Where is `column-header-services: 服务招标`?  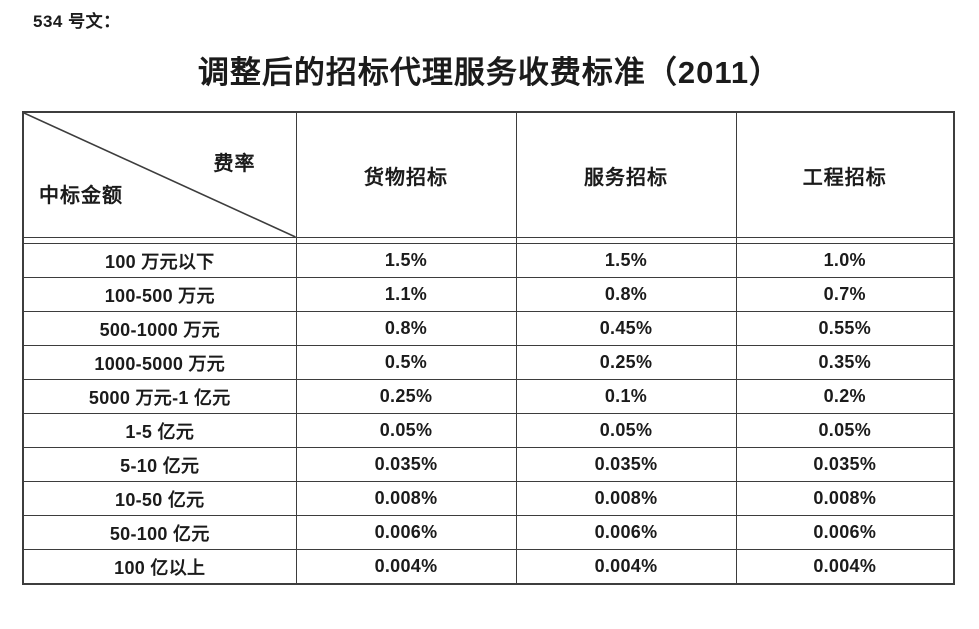
column-header-services: 服务招标 is located at coordinates (626, 174).